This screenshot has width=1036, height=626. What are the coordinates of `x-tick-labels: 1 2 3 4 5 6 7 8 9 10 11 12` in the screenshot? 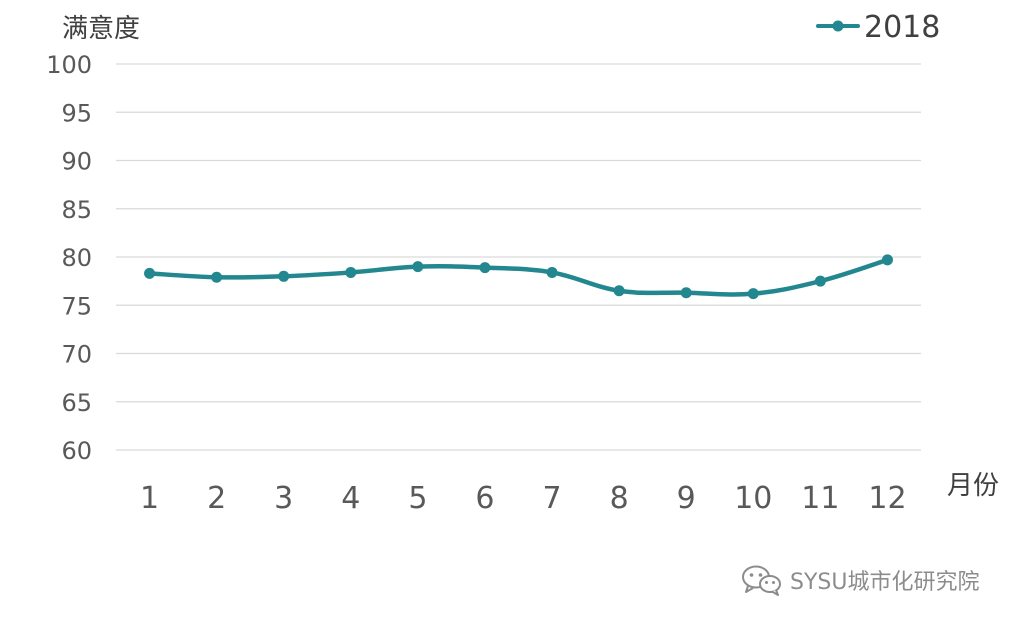 It's located at (523, 498).